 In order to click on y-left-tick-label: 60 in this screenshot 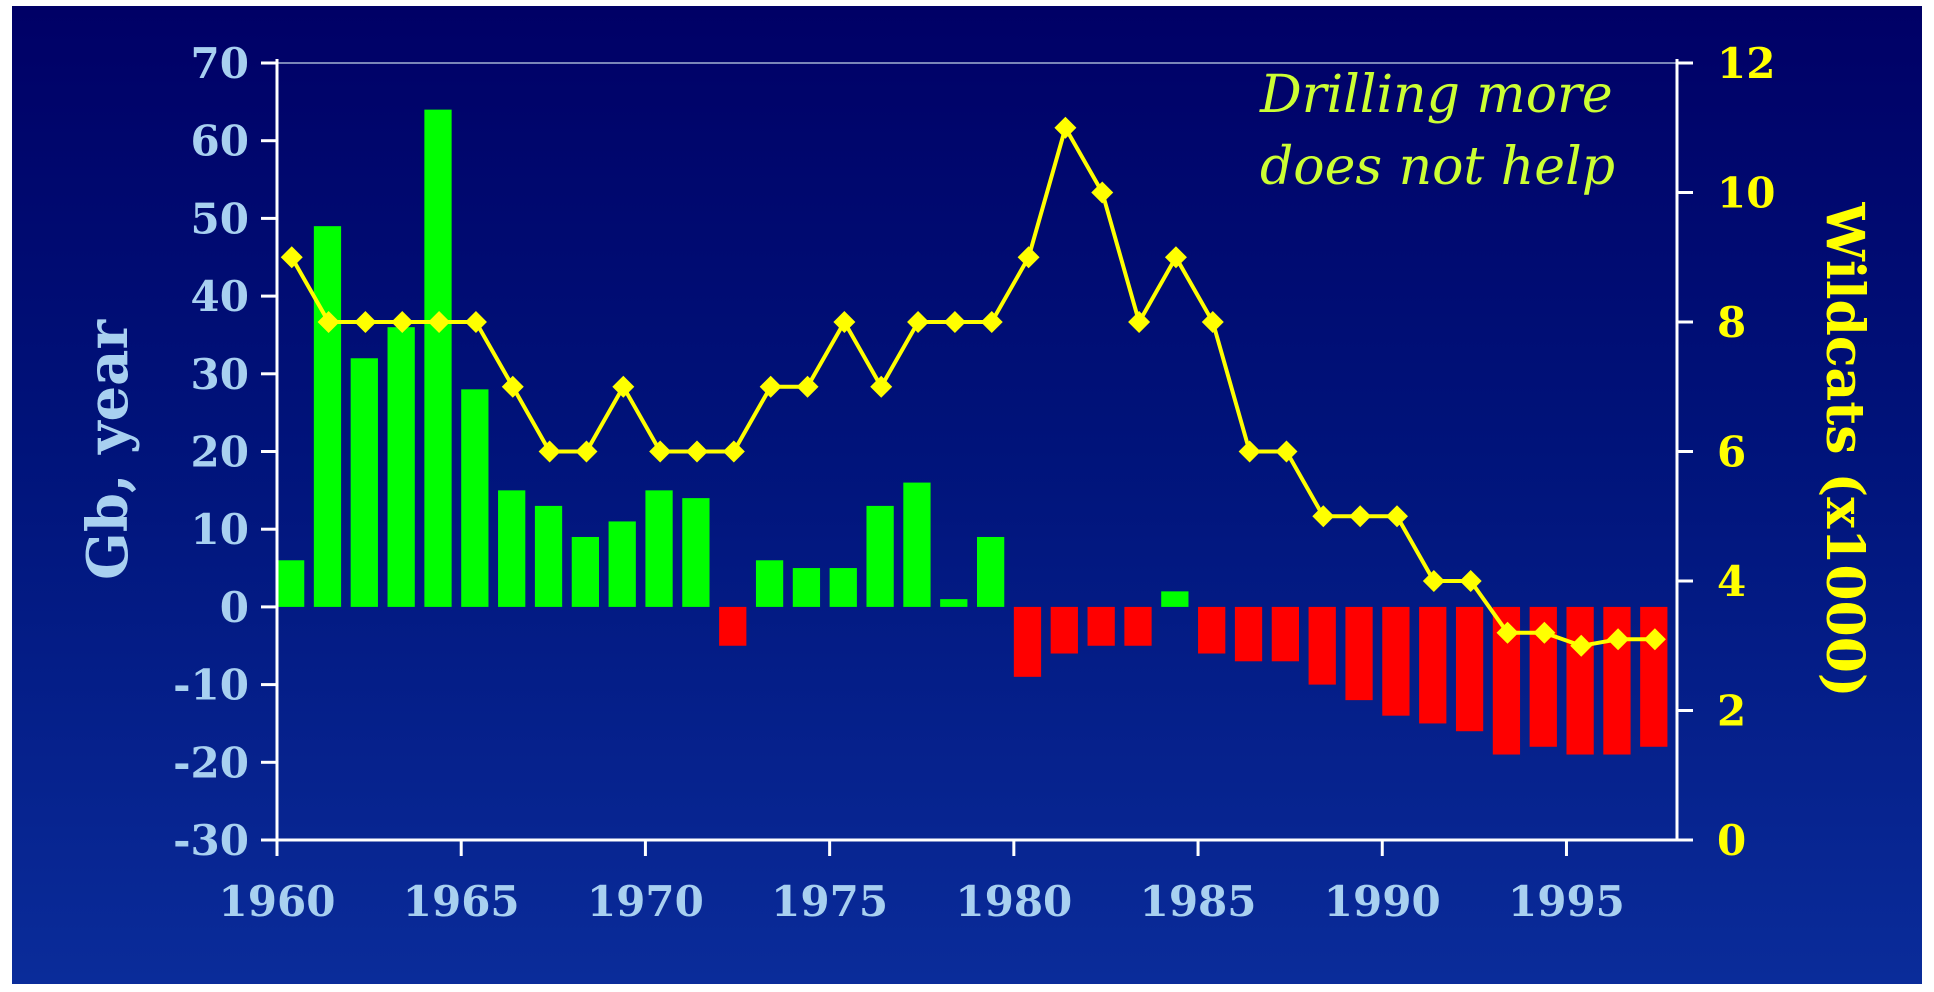, I will do `click(220, 141)`.